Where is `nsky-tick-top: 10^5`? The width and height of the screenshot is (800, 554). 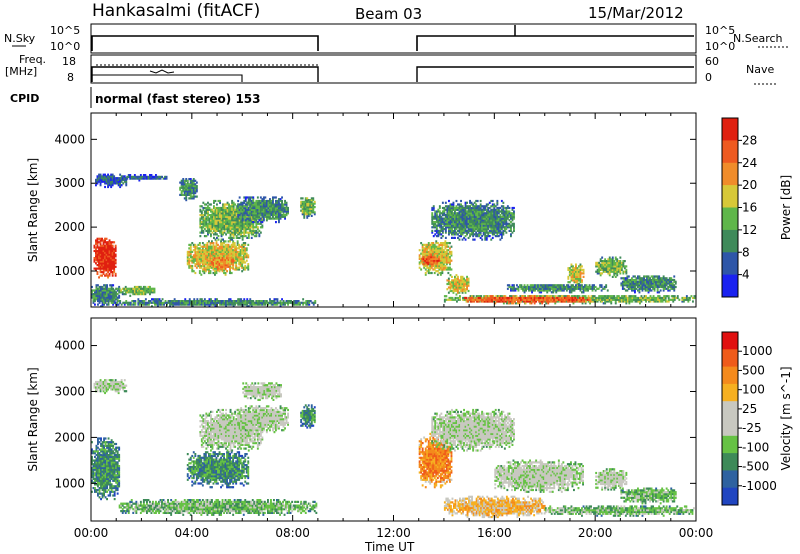 nsky-tick-top: 10^5 is located at coordinates (65, 30).